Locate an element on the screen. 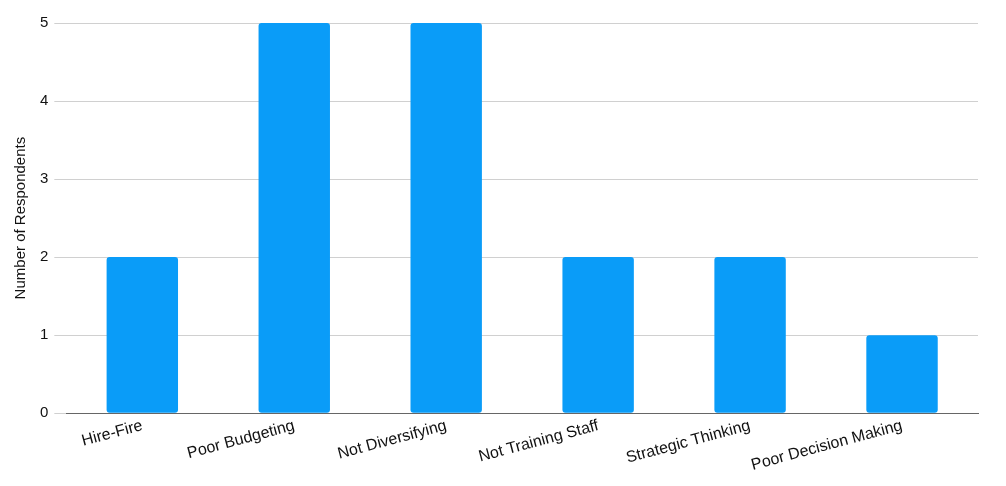 This screenshot has height=486, width=1006. x-tick-label: Poor Decision Making is located at coordinates (826, 444).